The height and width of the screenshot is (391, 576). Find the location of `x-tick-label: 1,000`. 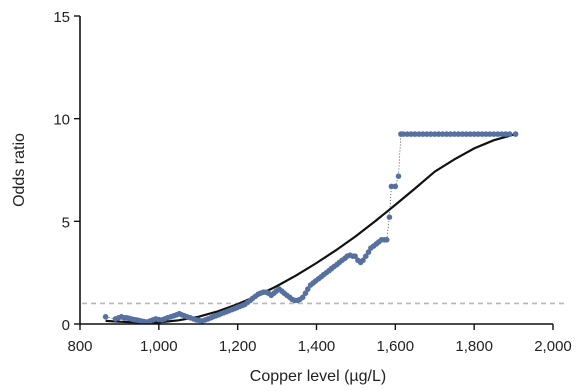

x-tick-label: 1,000 is located at coordinates (159, 346).